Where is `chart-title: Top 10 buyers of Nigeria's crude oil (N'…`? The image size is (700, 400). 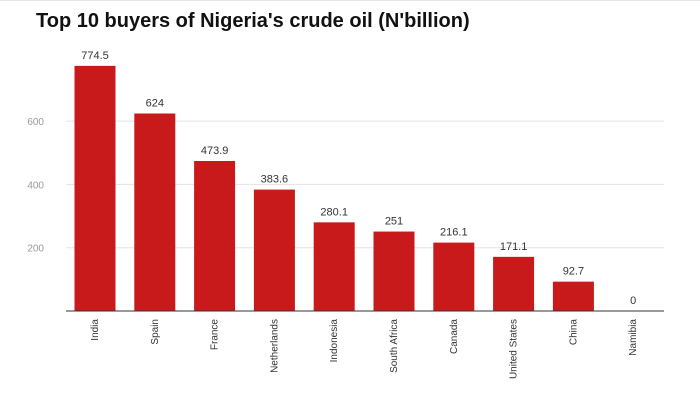
chart-title: Top 10 buyers of Nigeria's crude oil (N'… is located at coordinates (253, 21).